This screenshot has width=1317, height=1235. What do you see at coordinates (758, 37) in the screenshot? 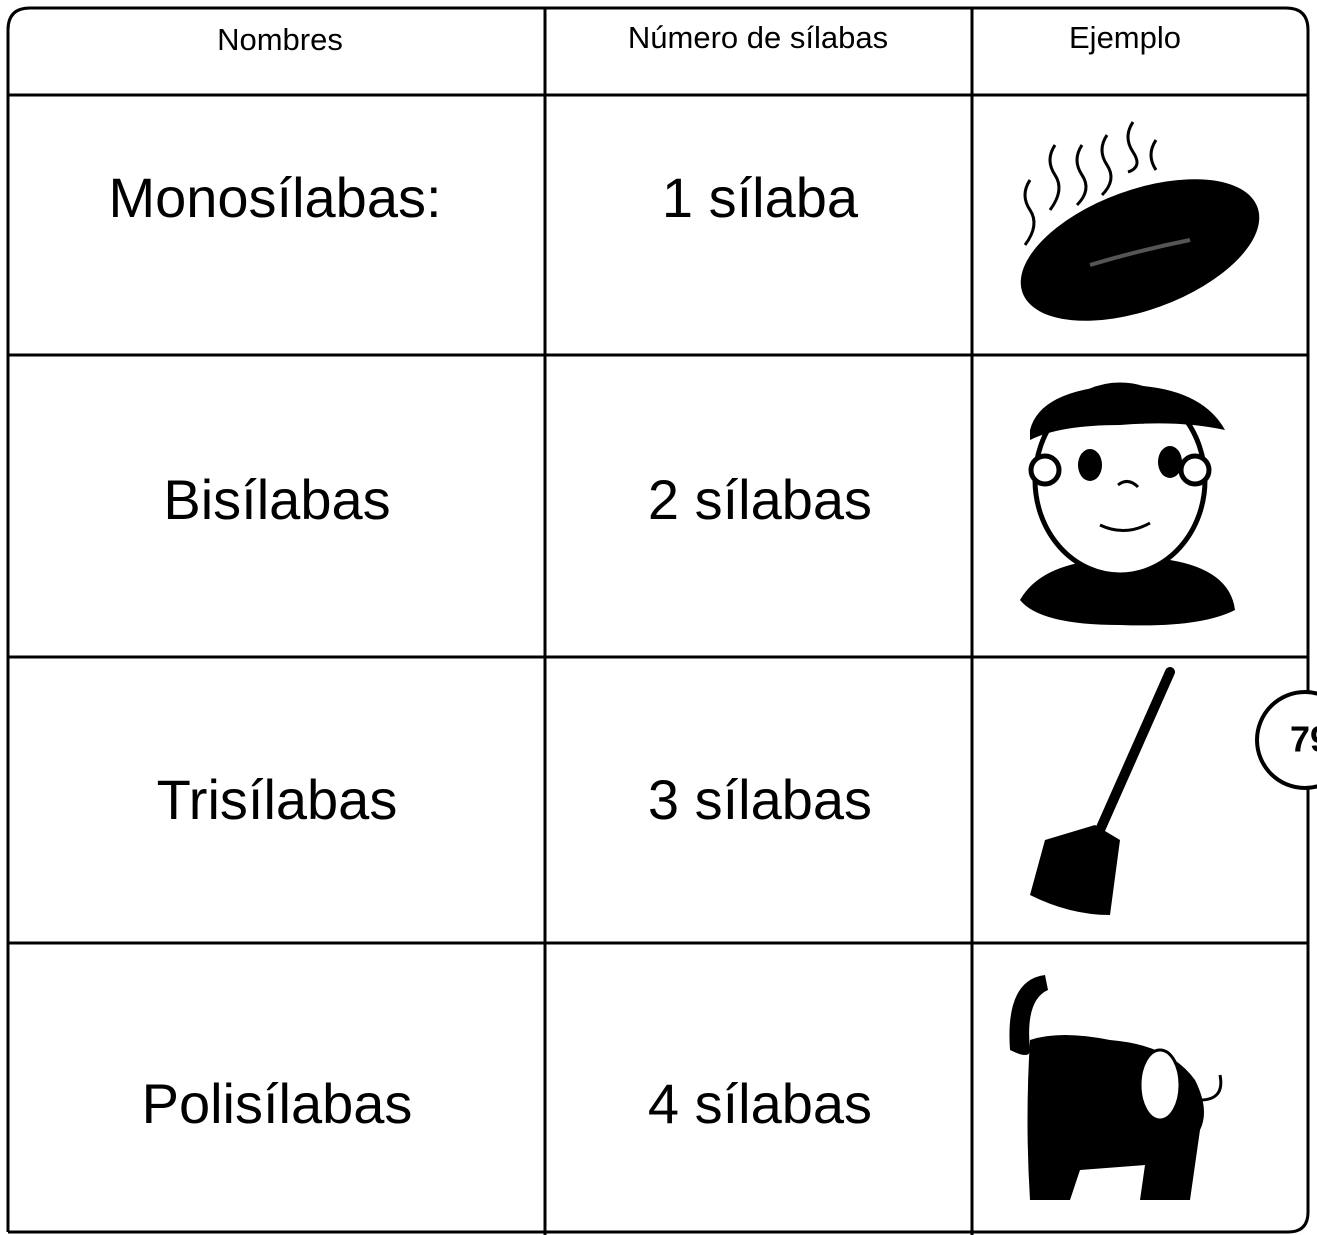
I see `header-cell: Número de sílabas` at bounding box center [758, 37].